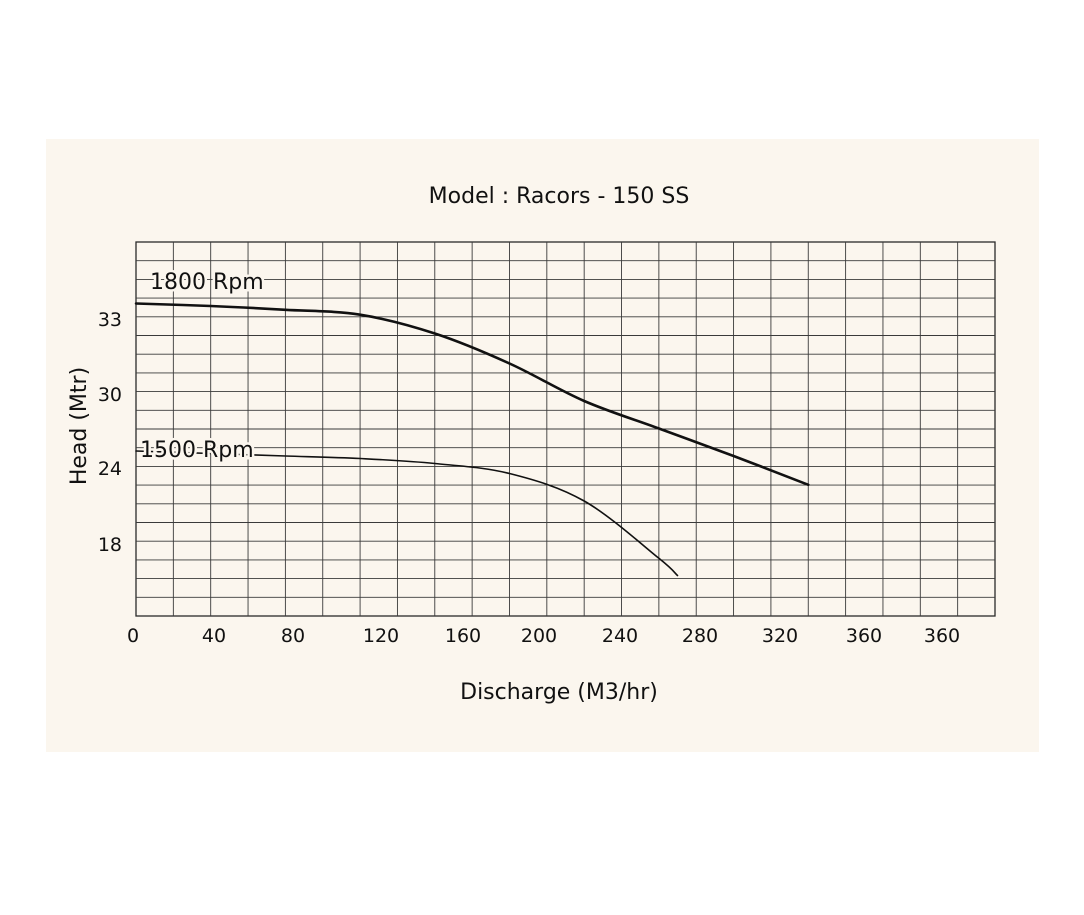 This screenshot has height=915, width=1084. I want to click on x-tick-label: 160, so click(463, 636).